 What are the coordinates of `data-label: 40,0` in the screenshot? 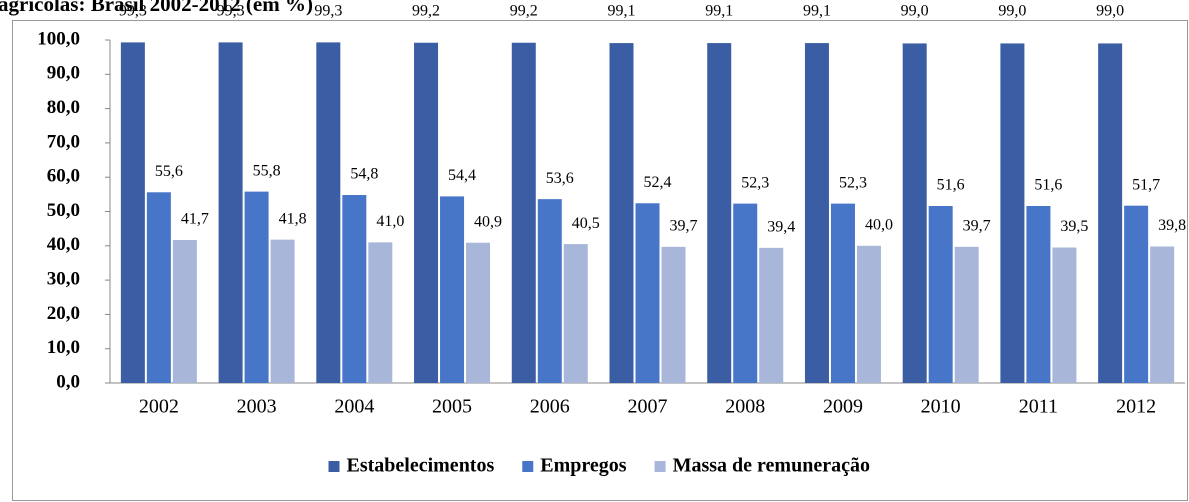 It's located at (879, 224).